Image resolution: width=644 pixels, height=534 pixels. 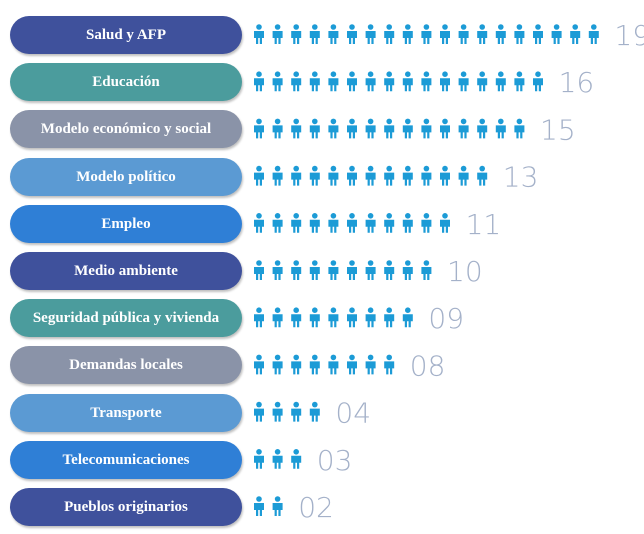 I want to click on category-label: Telecomunicaciones, so click(x=126, y=459).